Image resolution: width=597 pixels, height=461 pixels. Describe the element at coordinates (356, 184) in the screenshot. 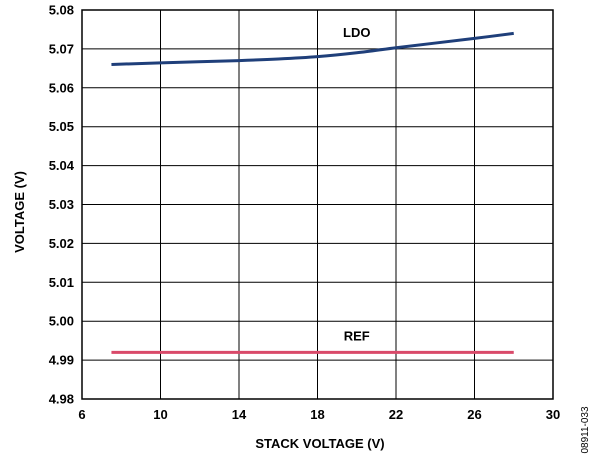

I see `series-annotations: LDO REF` at that location.